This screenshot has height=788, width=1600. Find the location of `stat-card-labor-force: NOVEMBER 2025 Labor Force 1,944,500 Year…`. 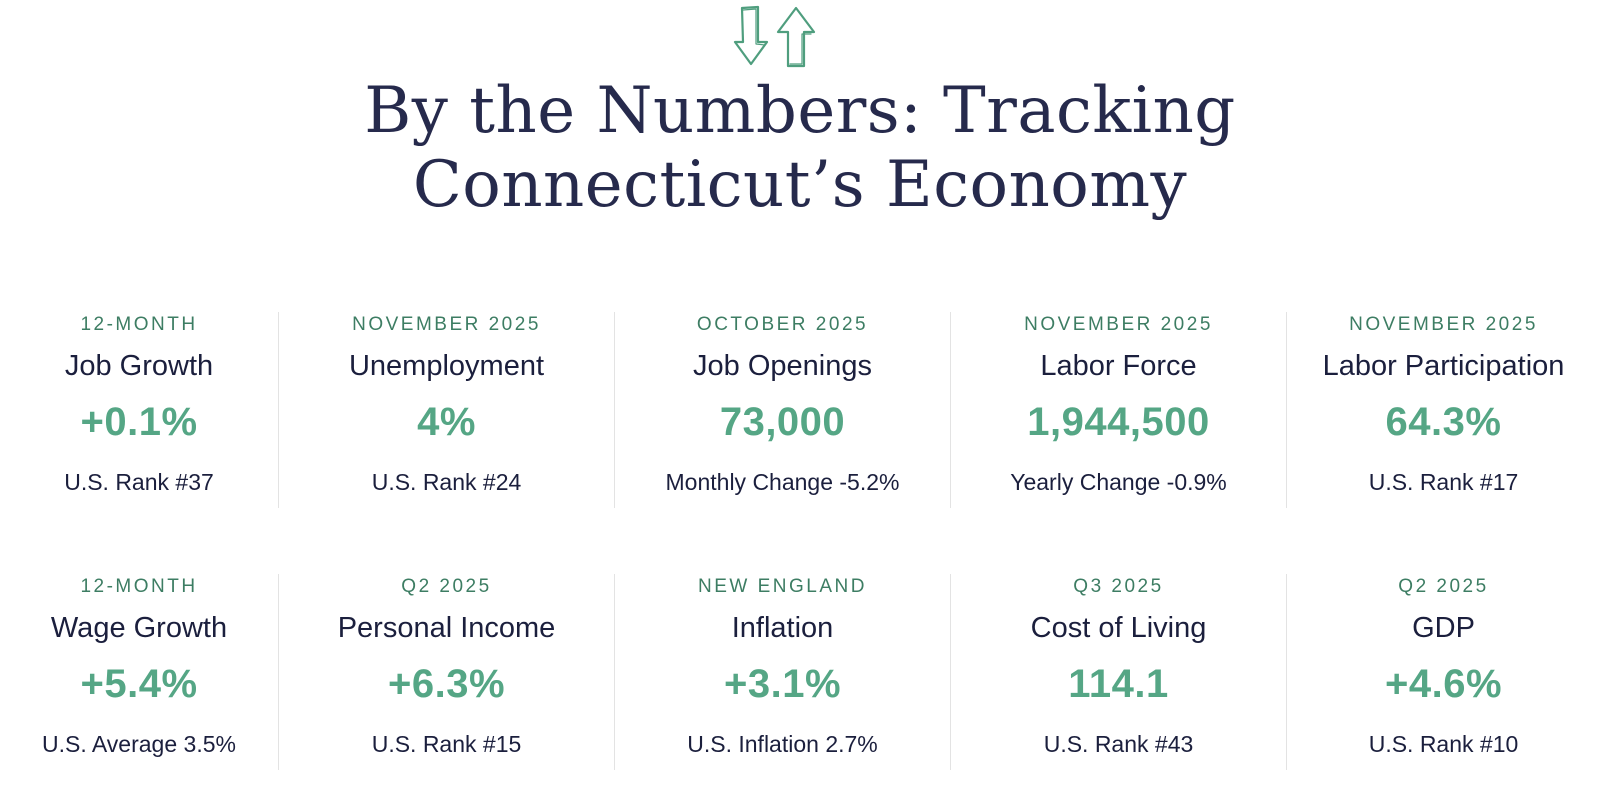

stat-card-labor-force: NOVEMBER 2025 Labor Force 1,944,500 Year… is located at coordinates (1118, 410).